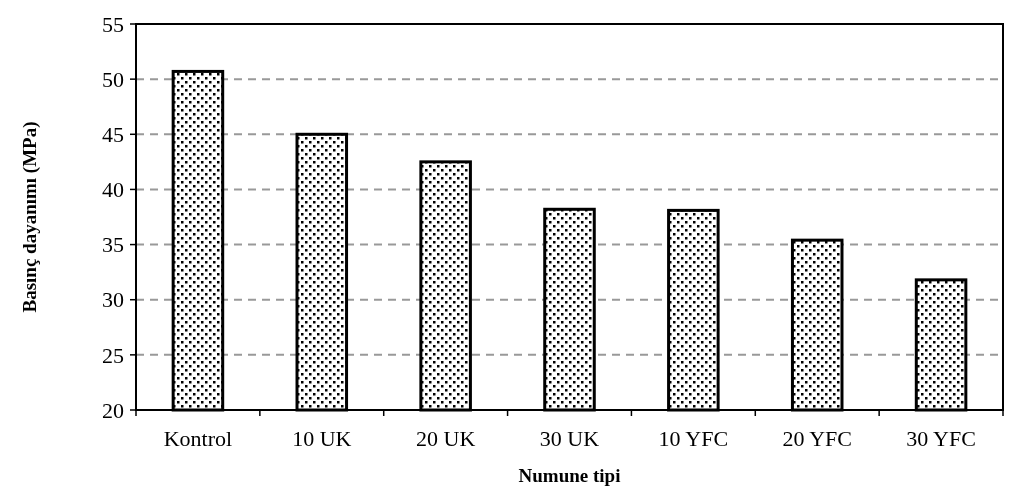 The width and height of the screenshot is (1021, 500). I want to click on x-tick-label: 20 YFC, so click(817, 438).